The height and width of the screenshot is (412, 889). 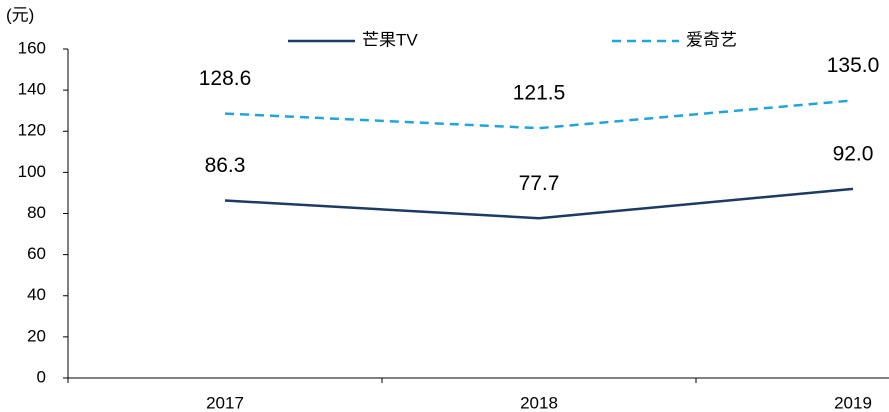 I want to click on y-tick-label: 60, so click(x=36, y=253).